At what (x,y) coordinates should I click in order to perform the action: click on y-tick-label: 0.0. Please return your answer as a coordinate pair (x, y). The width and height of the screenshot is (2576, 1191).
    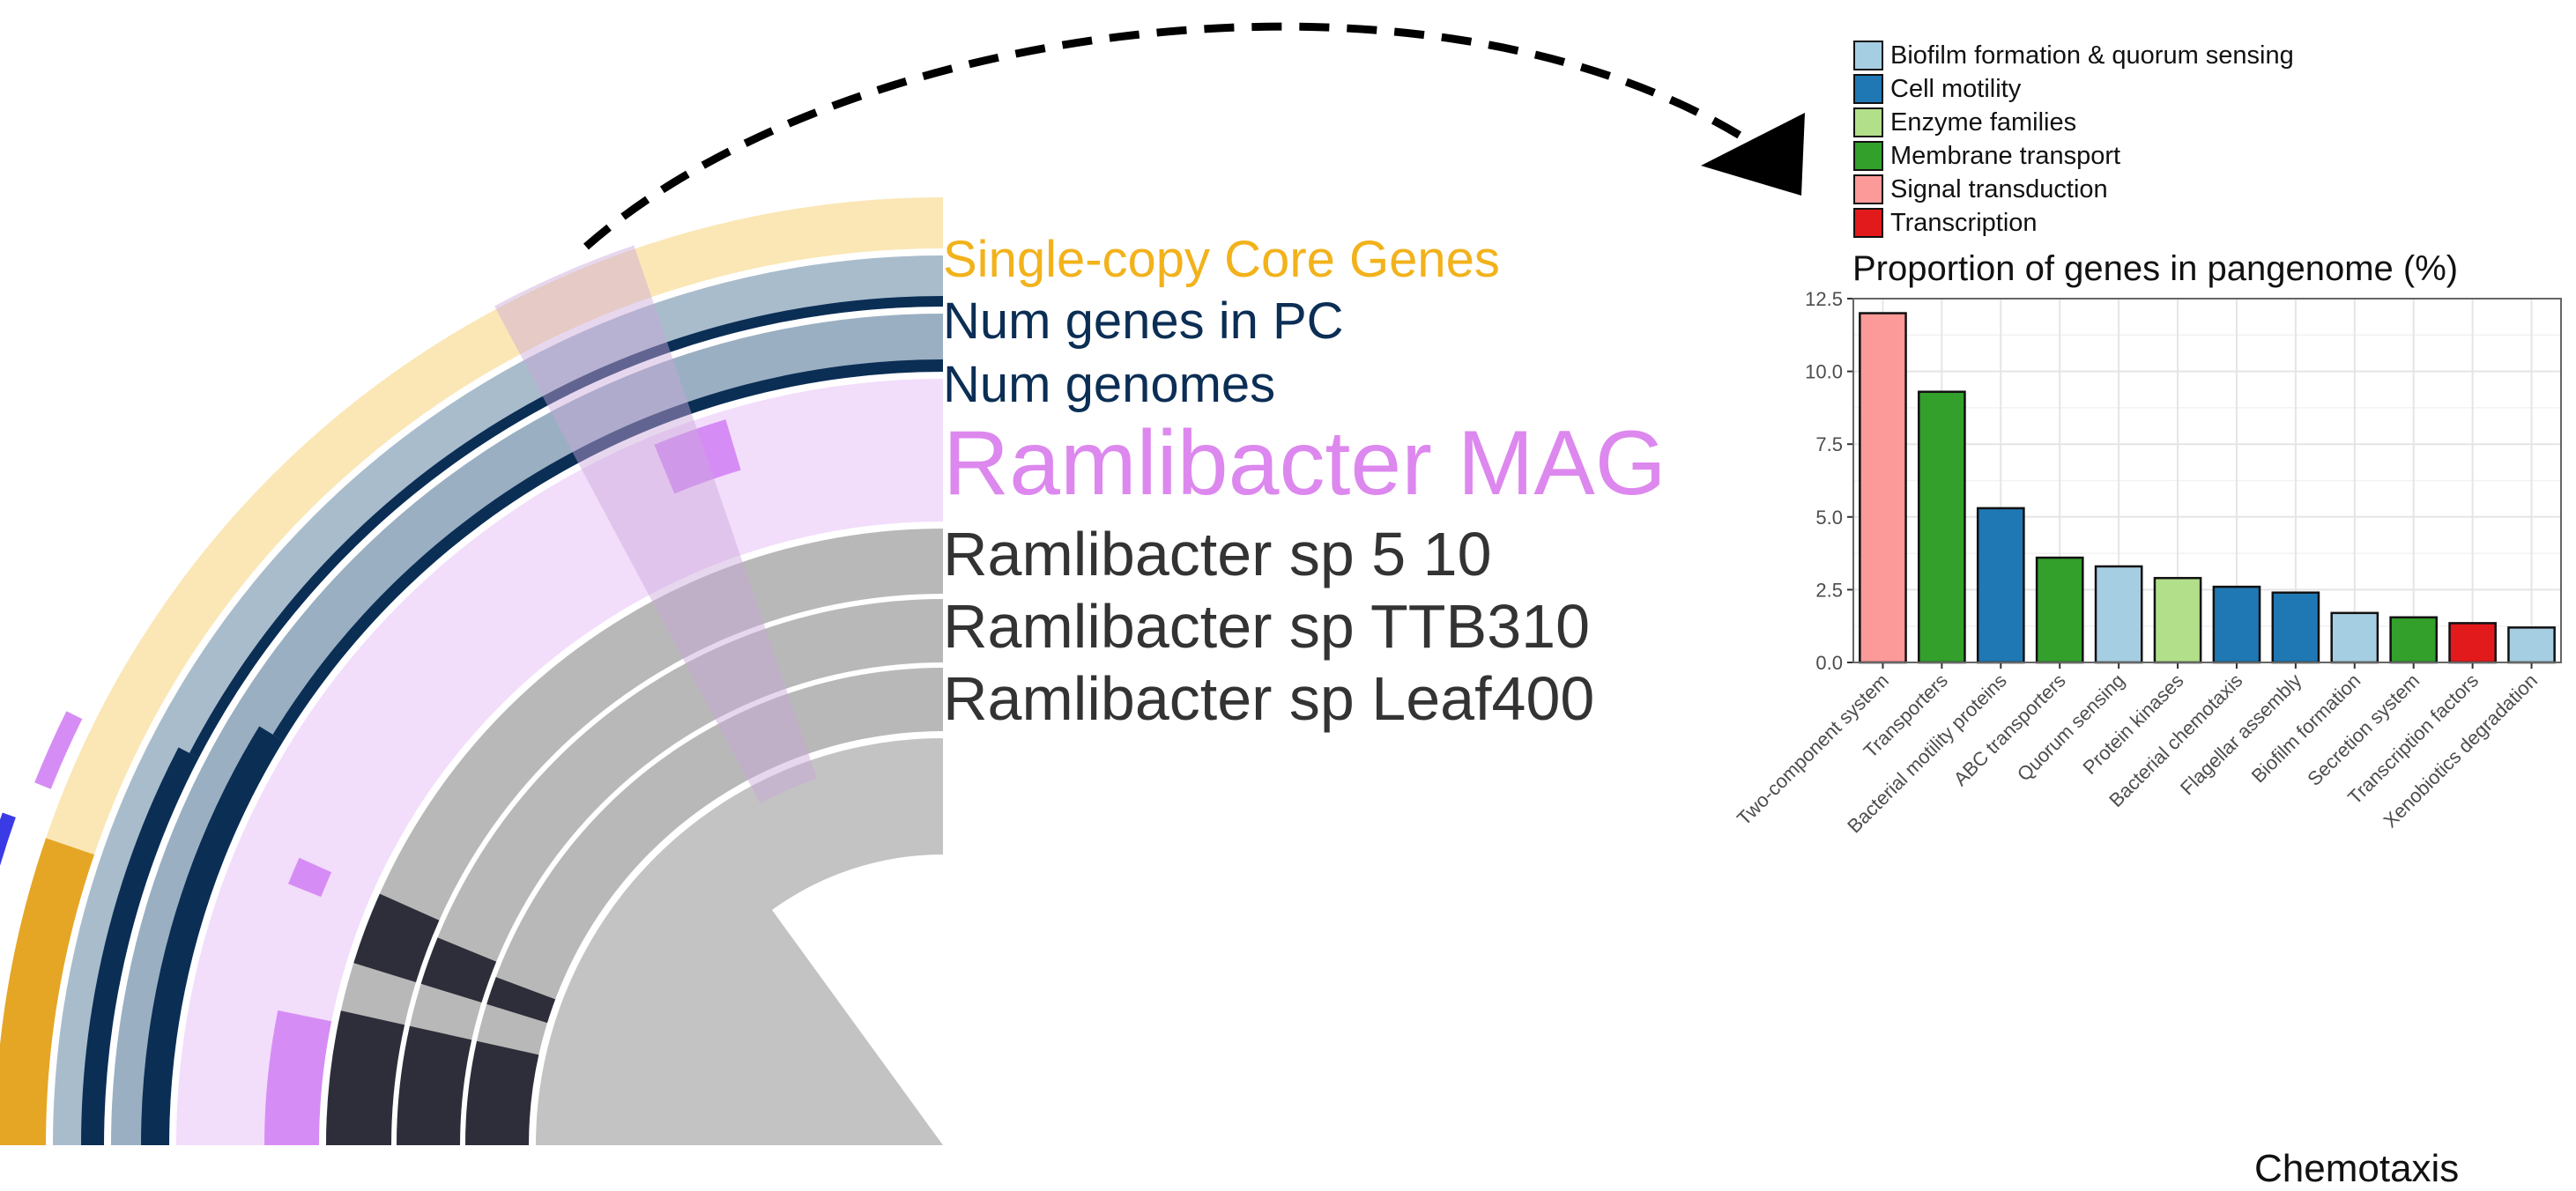
    Looking at the image, I should click on (1829, 663).